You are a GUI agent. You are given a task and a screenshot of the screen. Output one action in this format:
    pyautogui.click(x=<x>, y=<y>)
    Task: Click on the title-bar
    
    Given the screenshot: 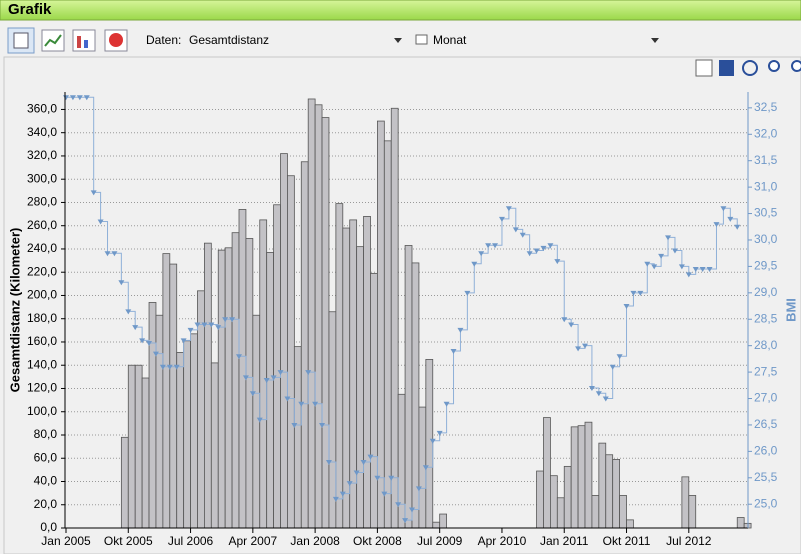 What is the action you would take?
    pyautogui.click(x=400, y=10)
    